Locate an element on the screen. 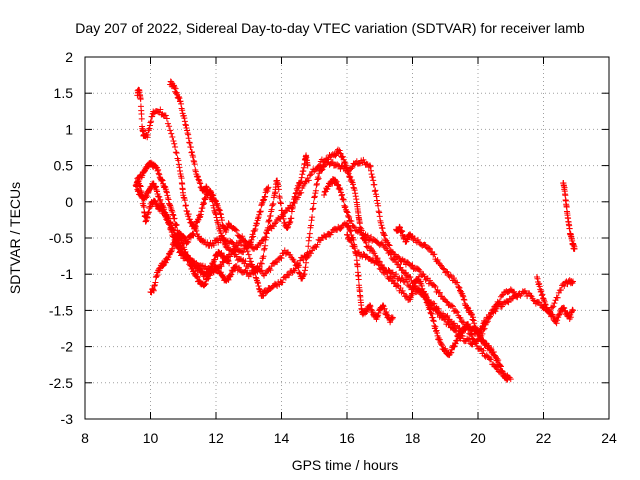 This screenshot has width=640, height=480. series-track-i is located at coordinates (554, 300).